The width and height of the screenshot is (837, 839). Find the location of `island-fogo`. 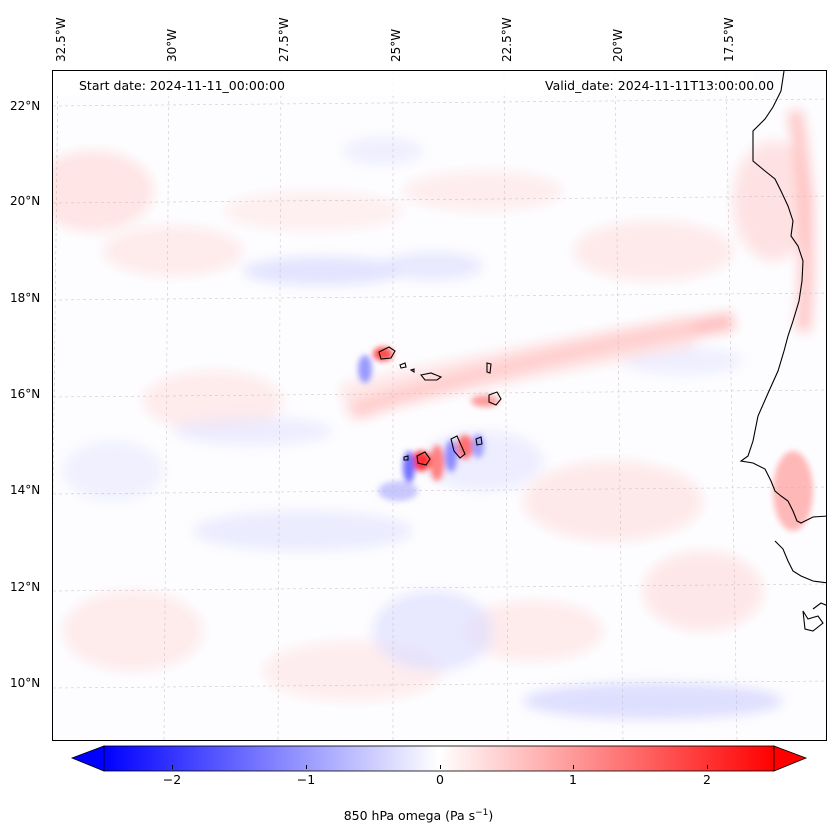

island-fogo is located at coordinates (423, 458).